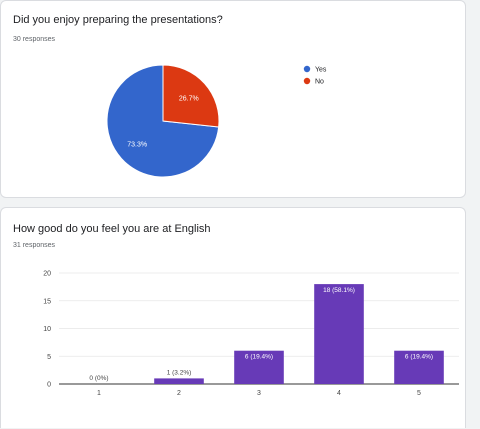 This screenshot has height=429, width=480. Describe the element at coordinates (47, 274) in the screenshot. I see `y-tick-label: 20` at that location.